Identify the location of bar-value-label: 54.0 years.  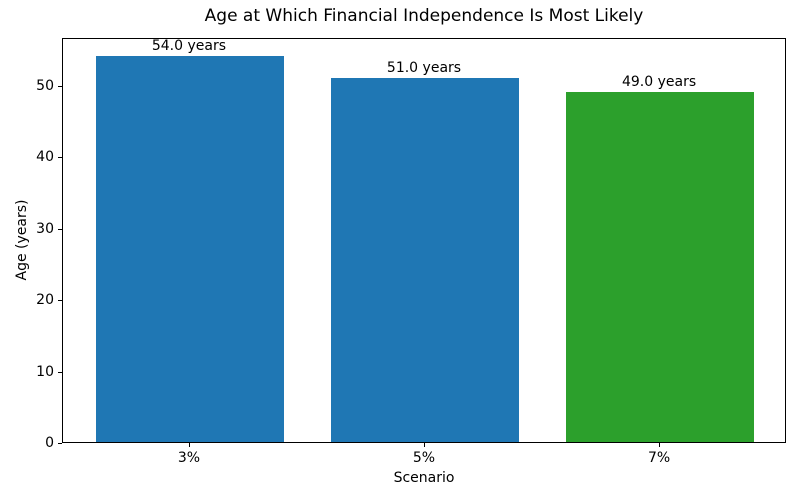
(188, 46).